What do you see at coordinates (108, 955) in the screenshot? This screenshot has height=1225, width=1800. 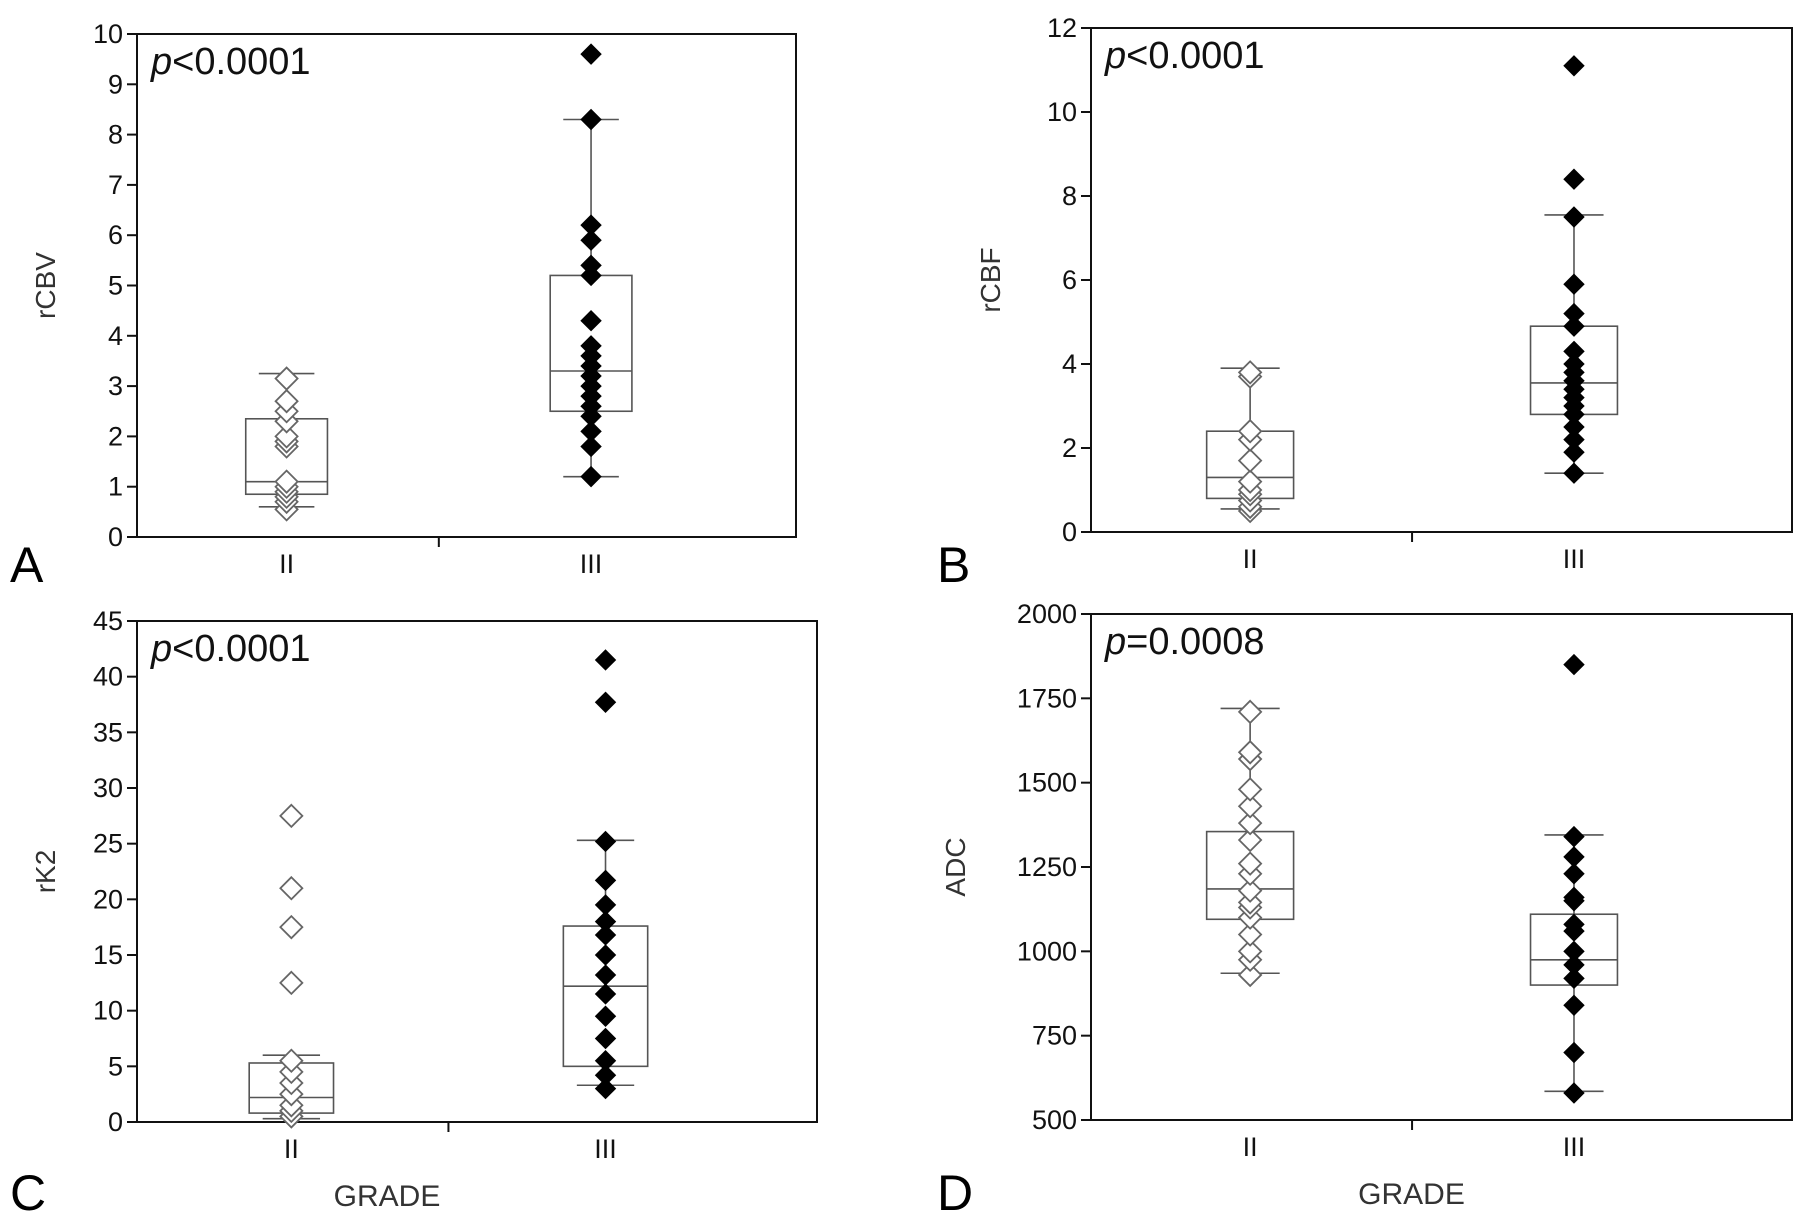 I see `y-tick-label: 15` at bounding box center [108, 955].